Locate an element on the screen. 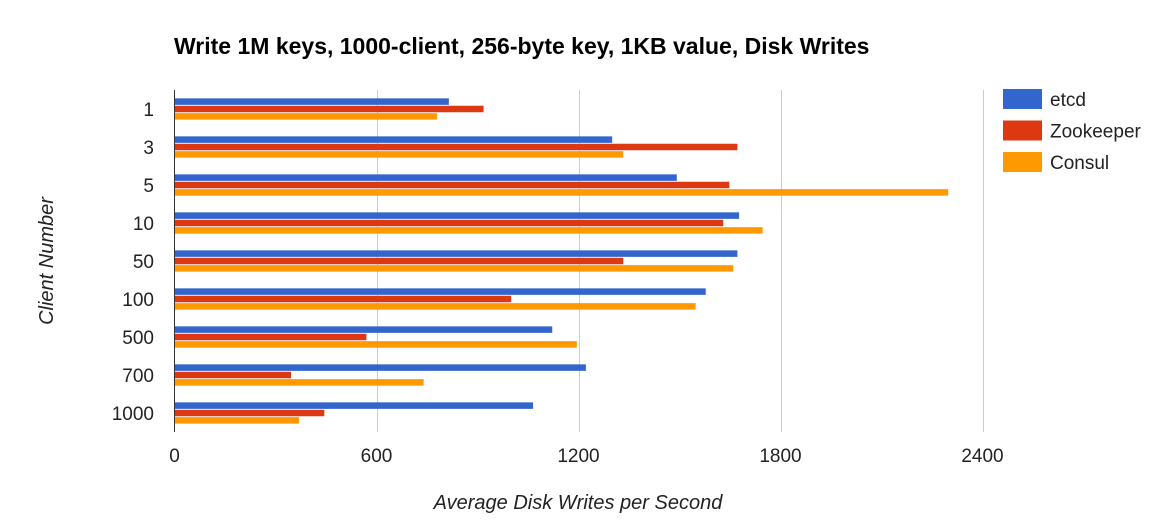  legend: etcd Zookeeper Consul is located at coordinates (1072, 131).